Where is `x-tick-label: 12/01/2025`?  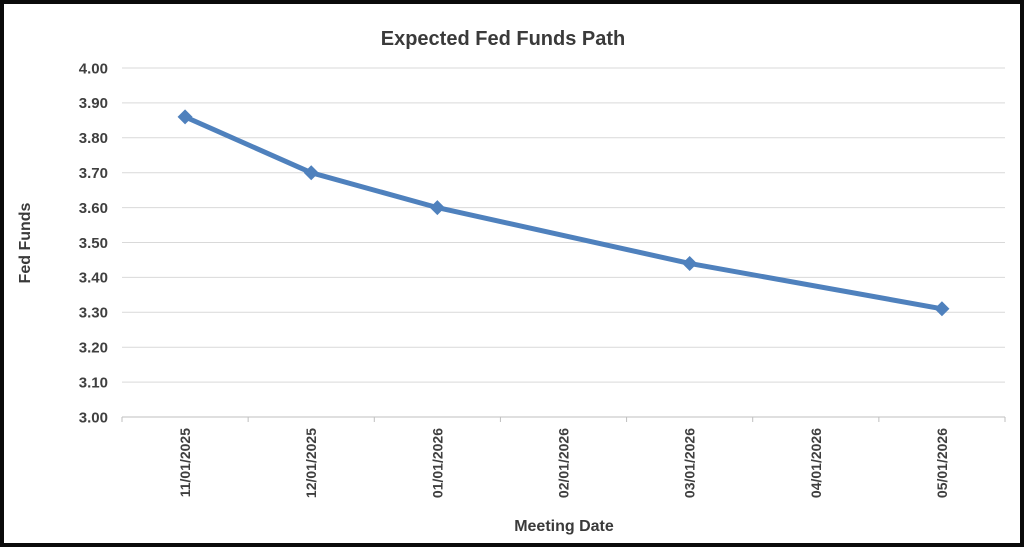 x-tick-label: 12/01/2025 is located at coordinates (311, 463).